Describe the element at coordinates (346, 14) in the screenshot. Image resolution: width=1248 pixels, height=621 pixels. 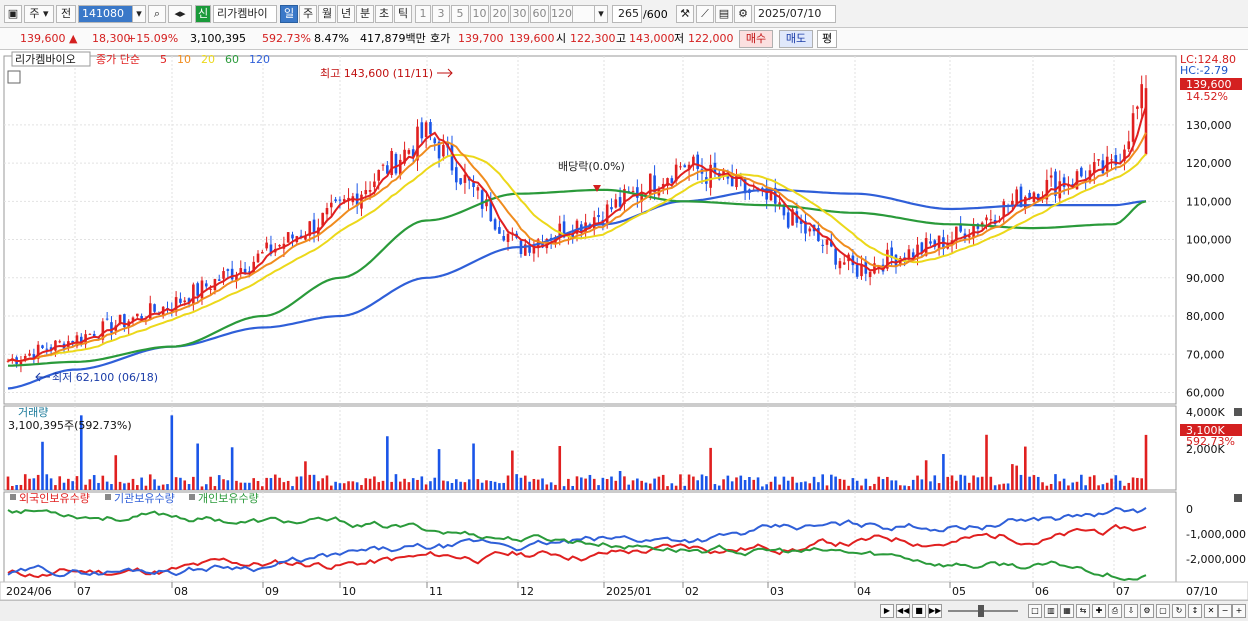
I see `period-tab-3: 년` at that location.